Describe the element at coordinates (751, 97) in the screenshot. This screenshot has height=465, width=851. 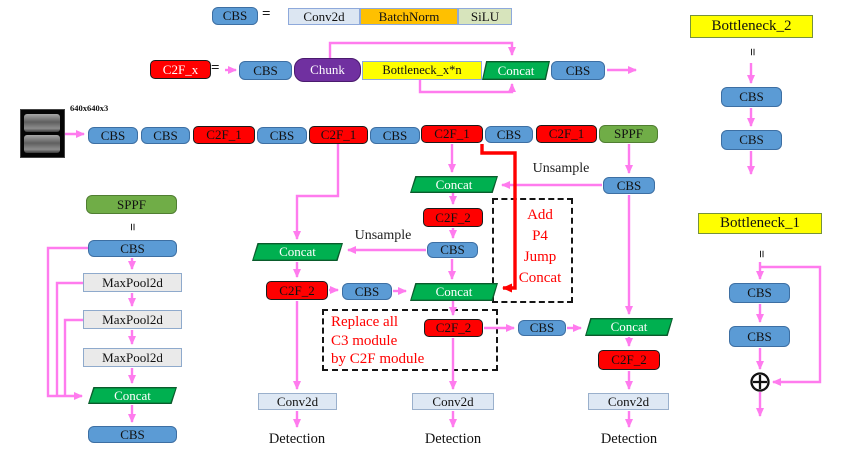
I see `bottleneck2-cbs-1: CBS` at that location.